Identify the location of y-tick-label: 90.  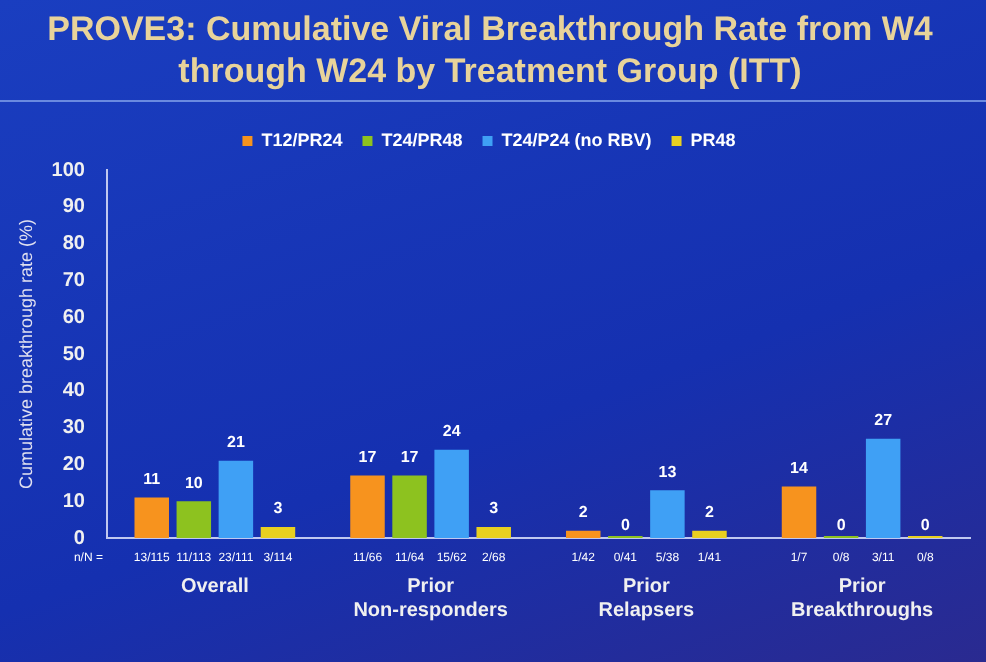
(74, 207).